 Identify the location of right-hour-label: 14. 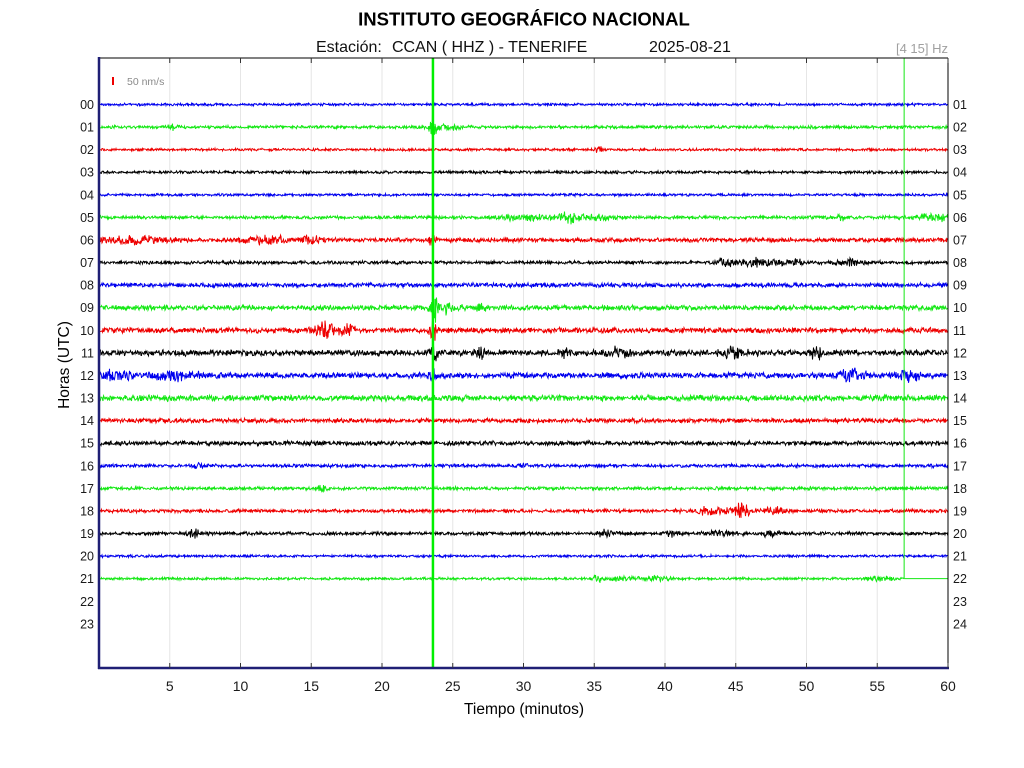
(960, 399).